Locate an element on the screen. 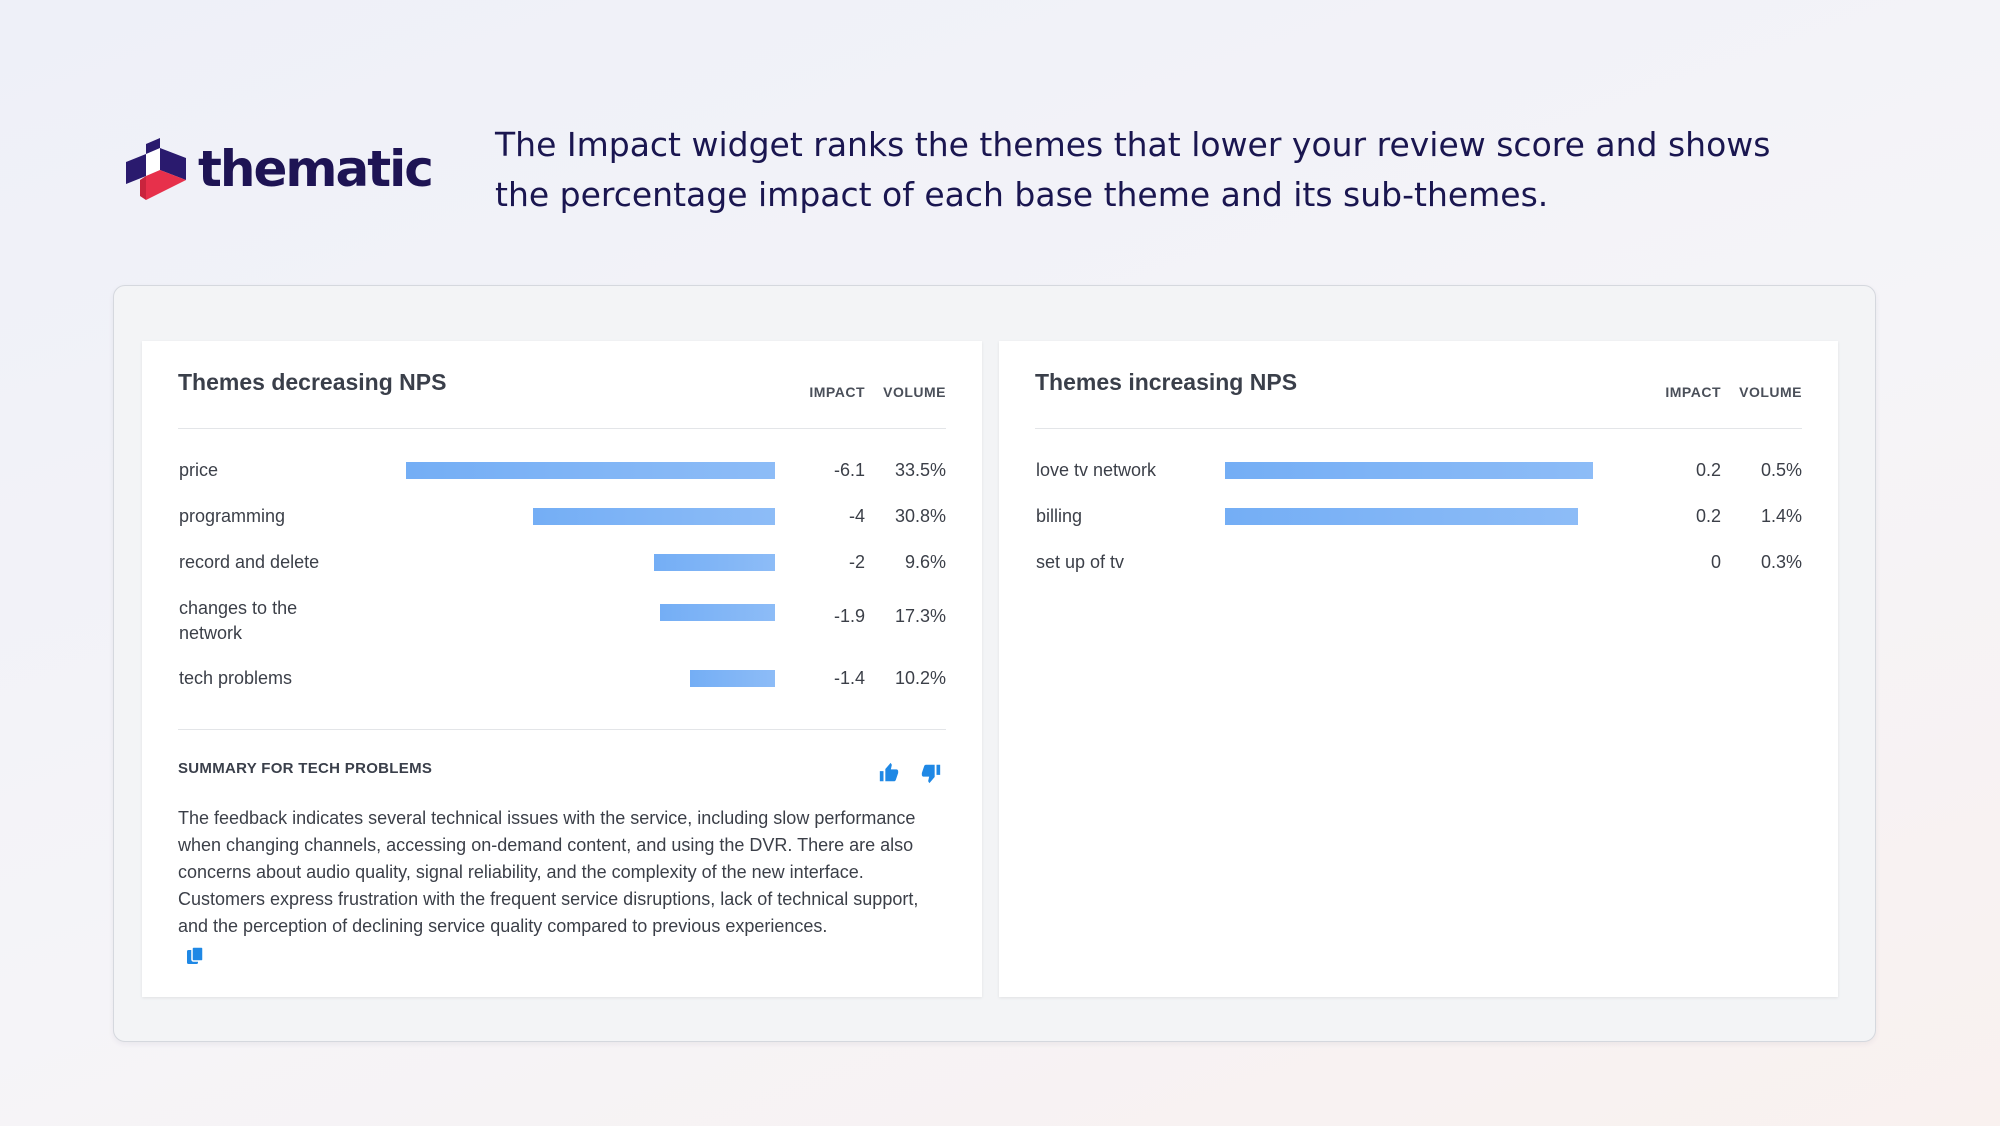 This screenshot has height=1126, width=2000. impact-value: -2 is located at coordinates (856, 562).